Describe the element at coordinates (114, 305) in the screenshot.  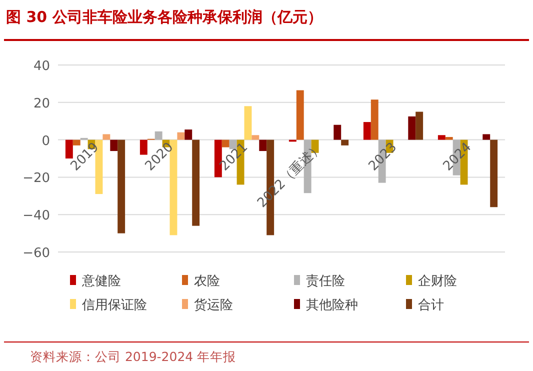
I see `legend-label: 信用保证险` at that location.